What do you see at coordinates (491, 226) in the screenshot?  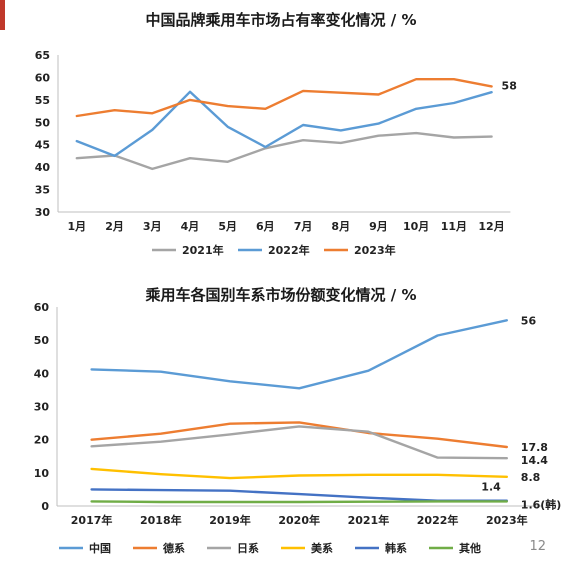 I see `x-tick-label: 12月` at bounding box center [491, 226].